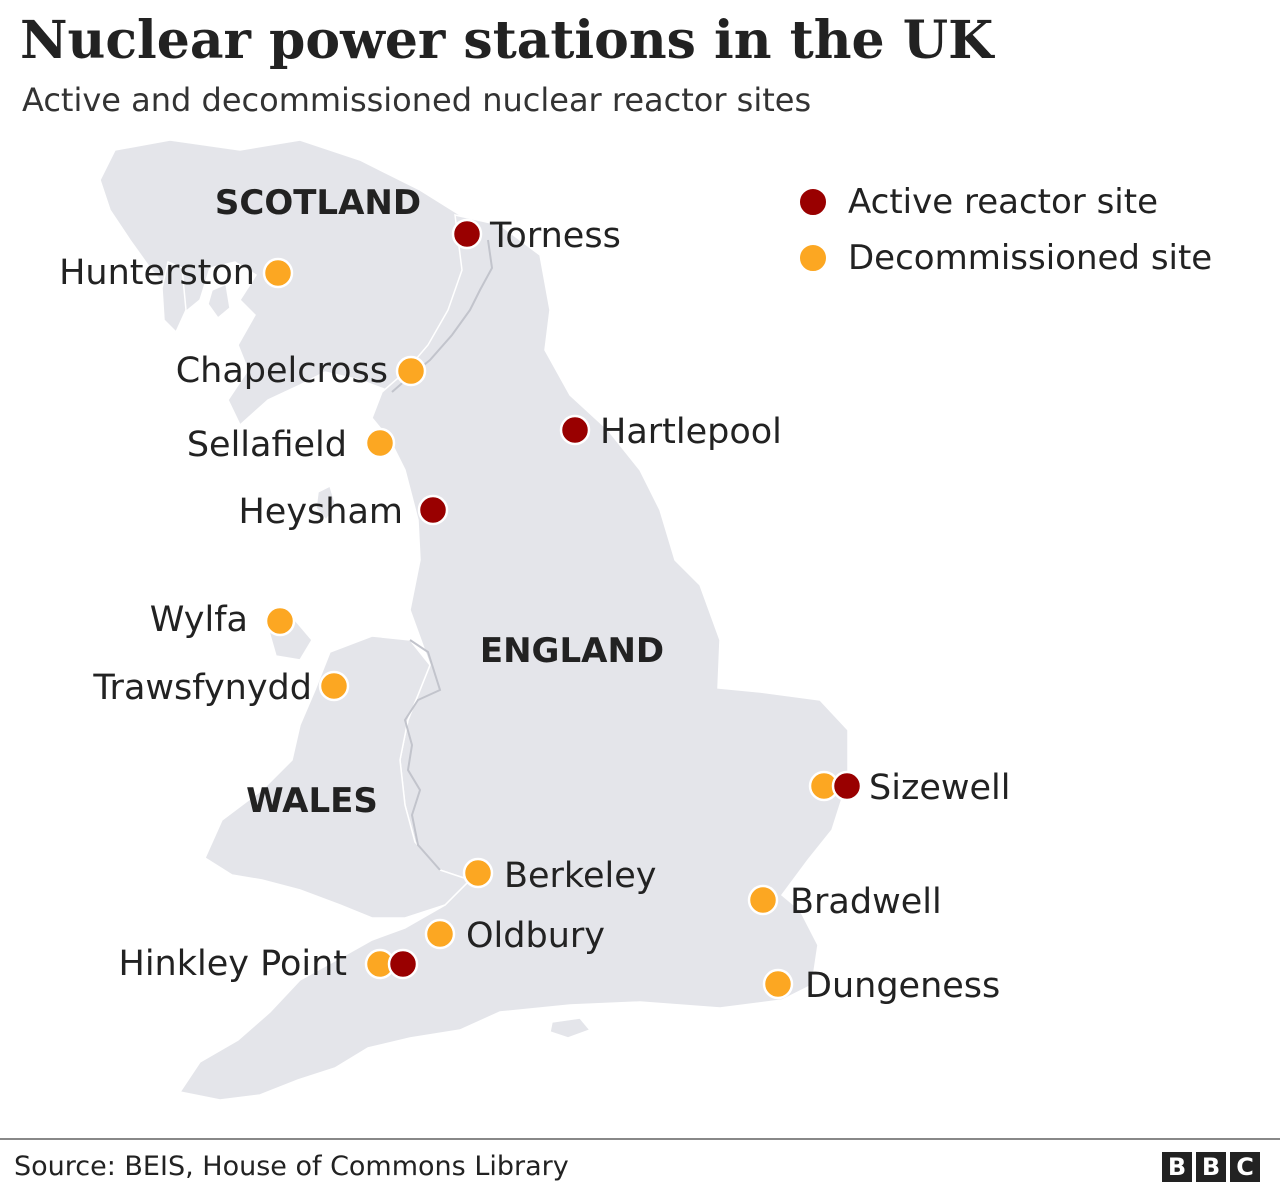 This screenshot has width=1280, height=1192. I want to click on site-label-dungeness: Dungeness, so click(902, 986).